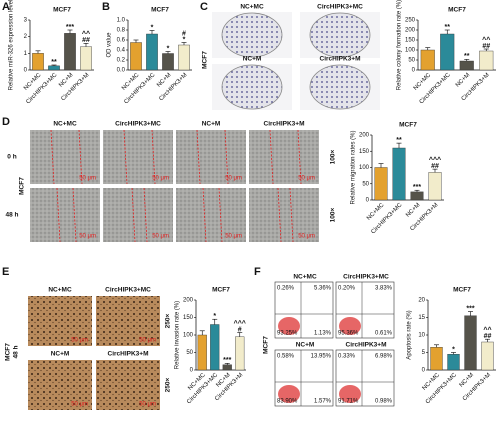 The image size is (500, 428). Describe the element at coordinates (121, 71) in the screenshot. I see `y-tick-label: 0.0` at that location.